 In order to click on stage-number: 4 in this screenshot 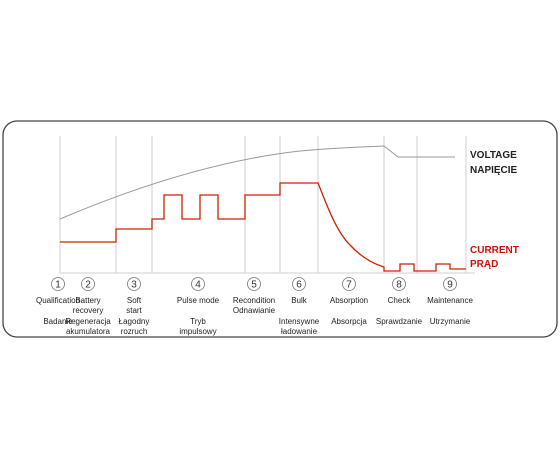, I will do `click(198, 285)`.